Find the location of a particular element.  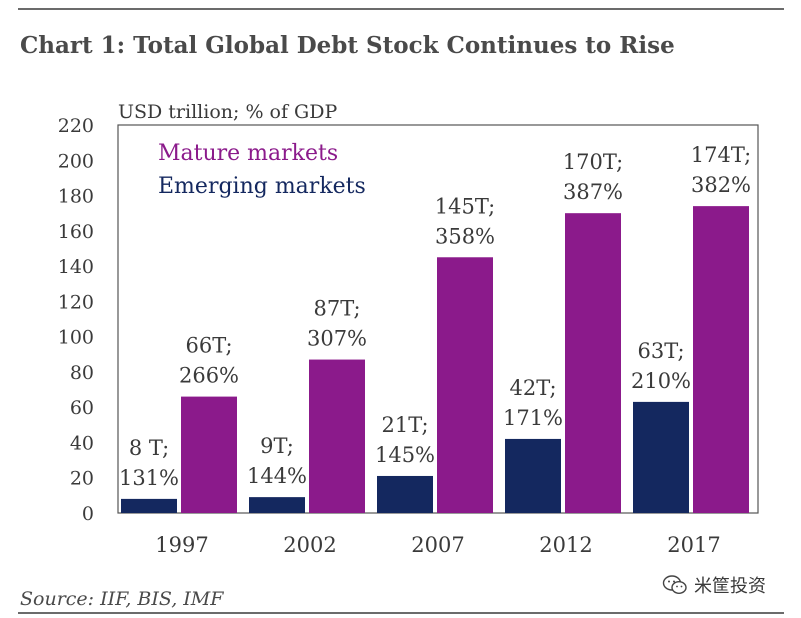

data-label-mature-2012-amount: 170T; is located at coordinates (593, 162).